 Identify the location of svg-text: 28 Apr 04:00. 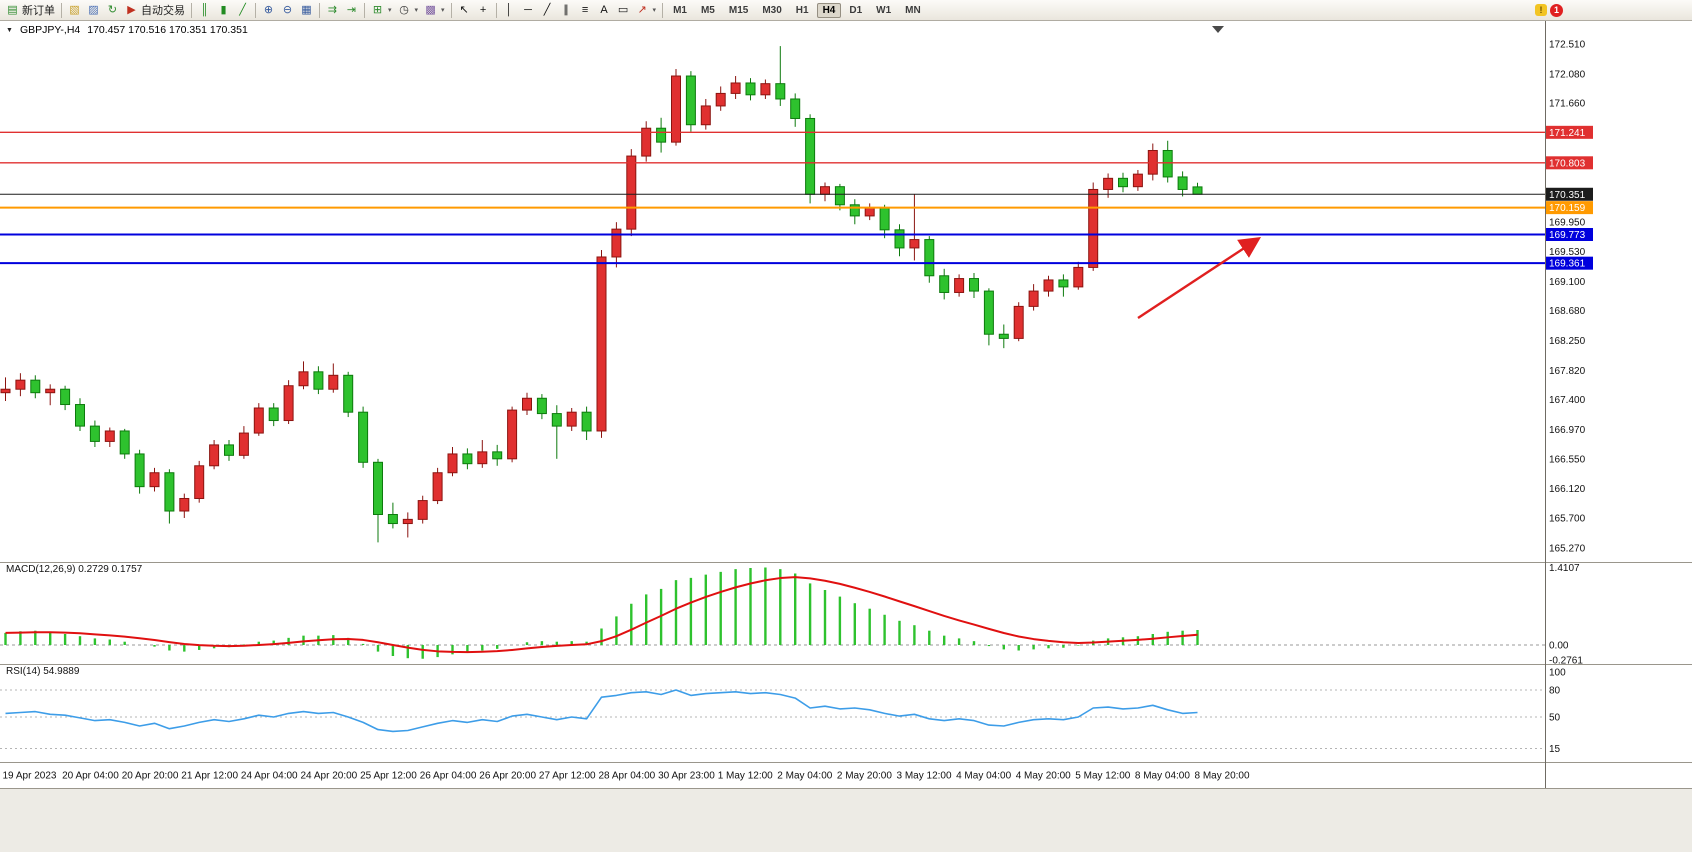
(627, 776).